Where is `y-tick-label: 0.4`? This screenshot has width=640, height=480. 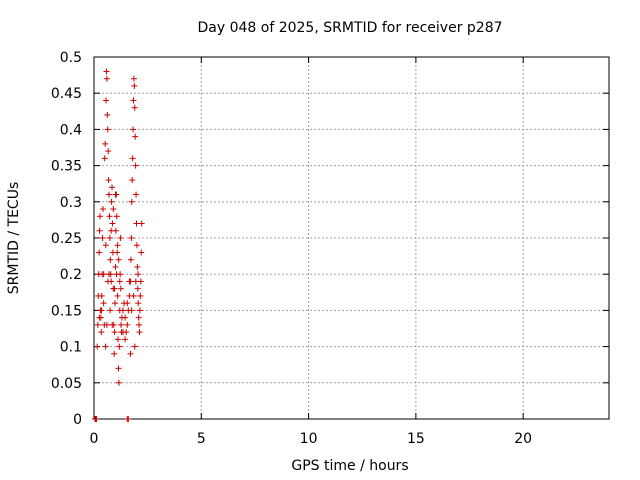
y-tick-label: 0.4 is located at coordinates (71, 130).